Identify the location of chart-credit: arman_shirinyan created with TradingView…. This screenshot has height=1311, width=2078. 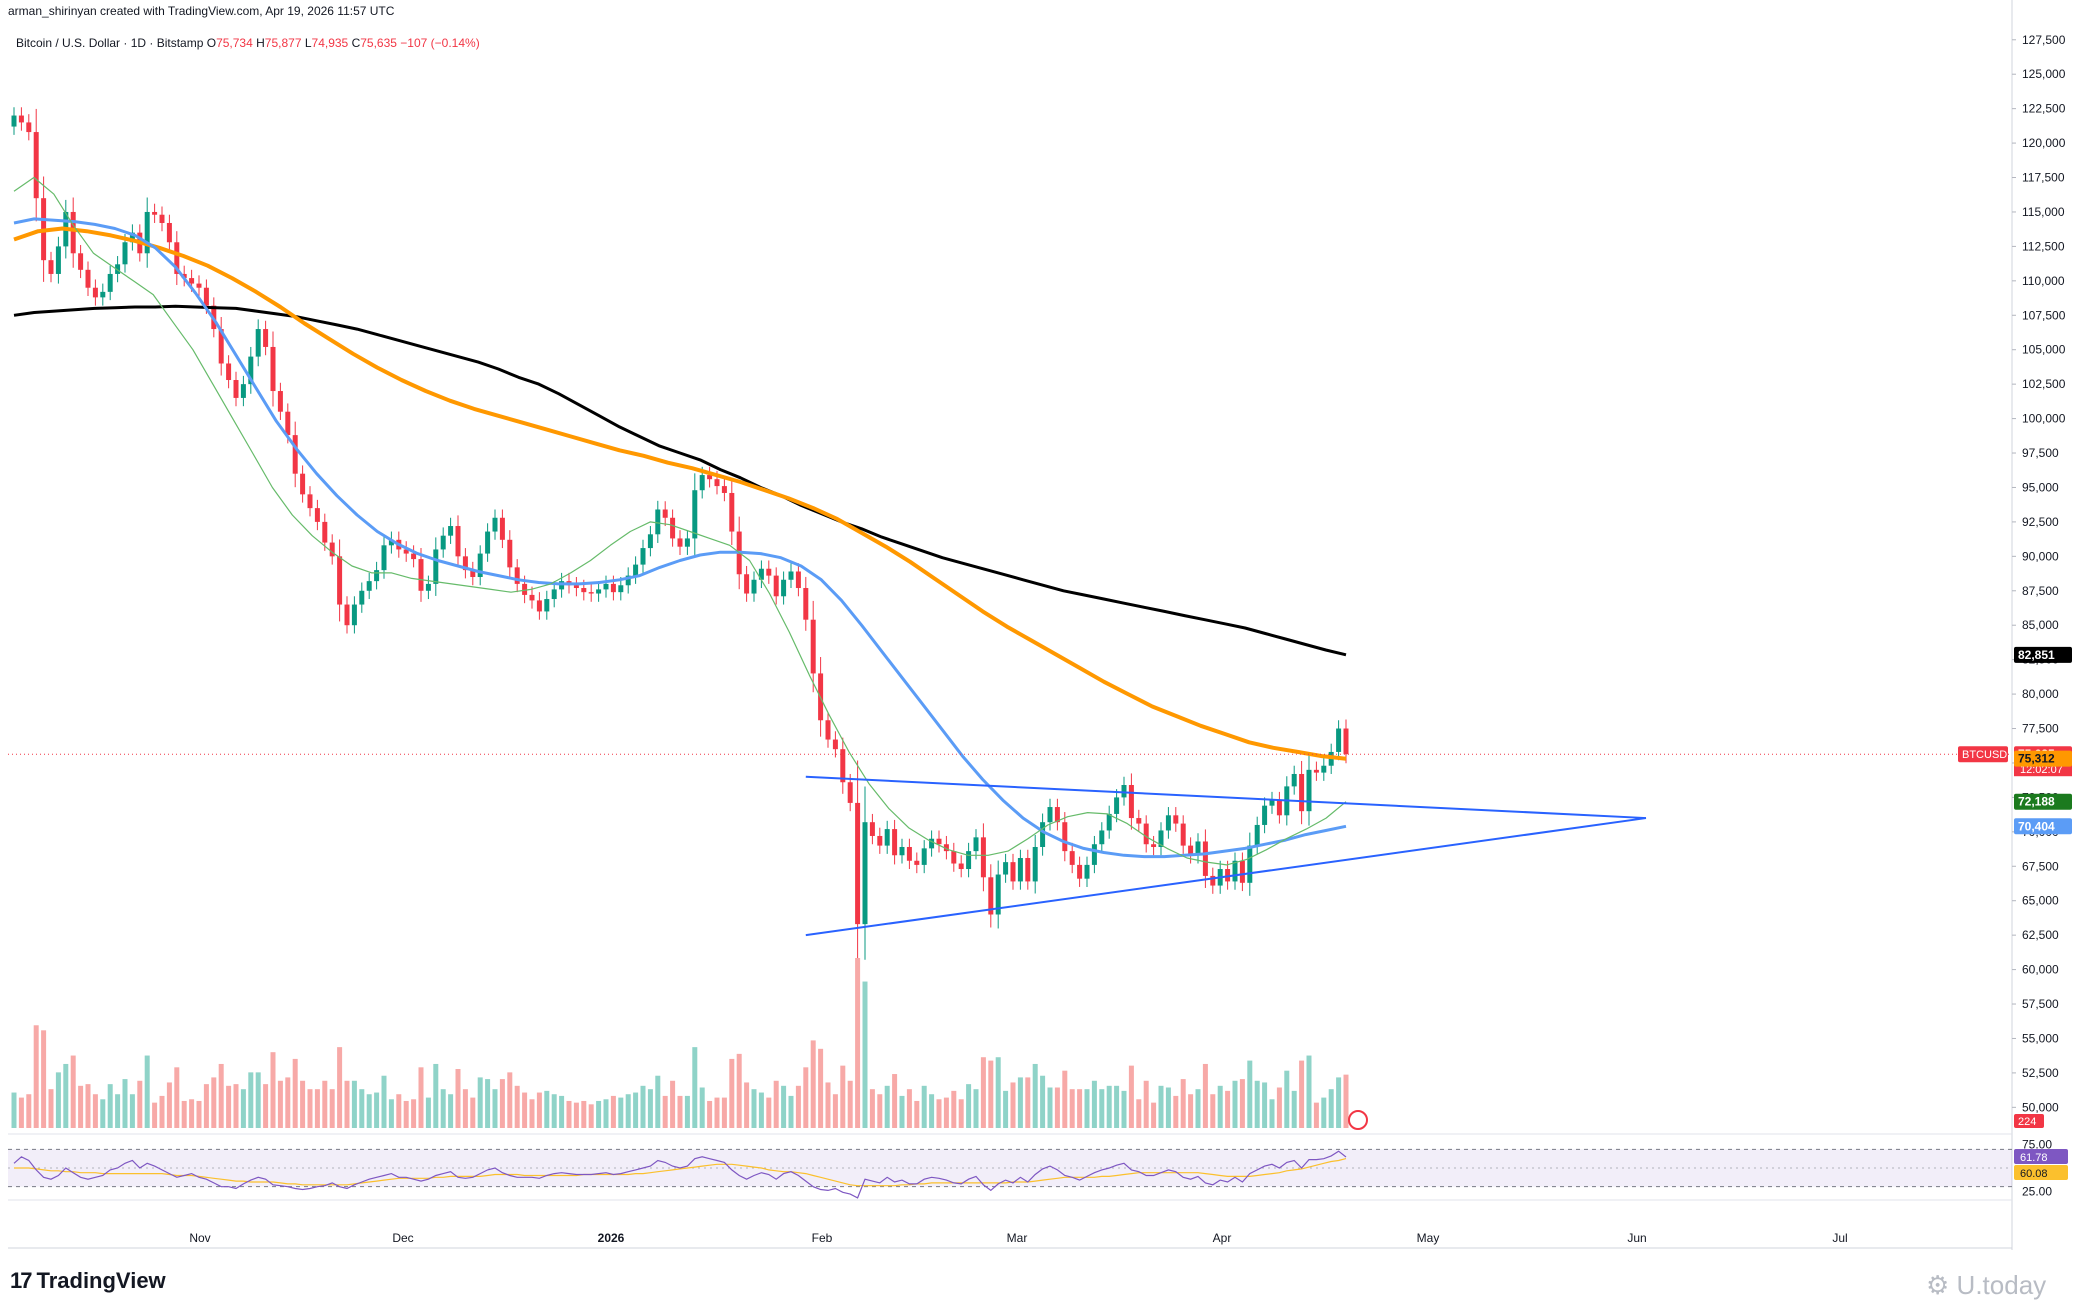
(201, 11).